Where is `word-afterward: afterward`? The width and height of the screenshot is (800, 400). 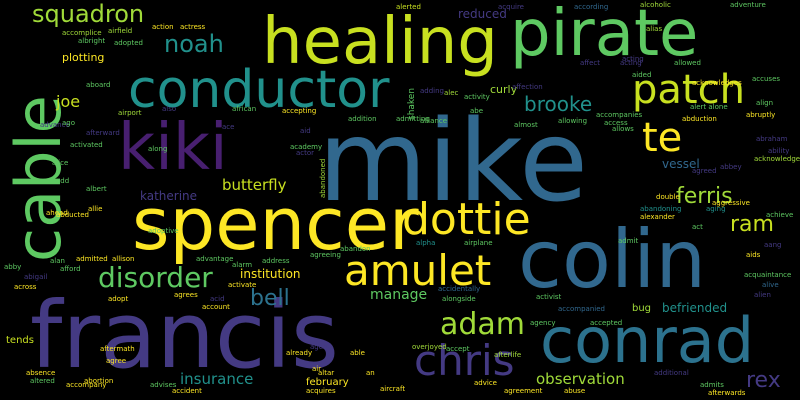
word-afterward: afterward is located at coordinates (103, 133).